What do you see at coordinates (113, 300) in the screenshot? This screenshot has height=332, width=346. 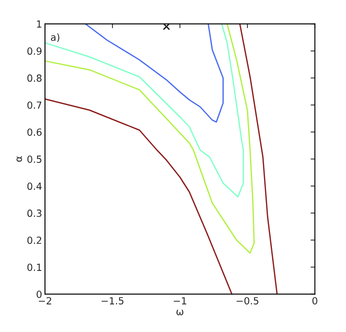 I see `x-tick-label: −1.5` at bounding box center [113, 300].